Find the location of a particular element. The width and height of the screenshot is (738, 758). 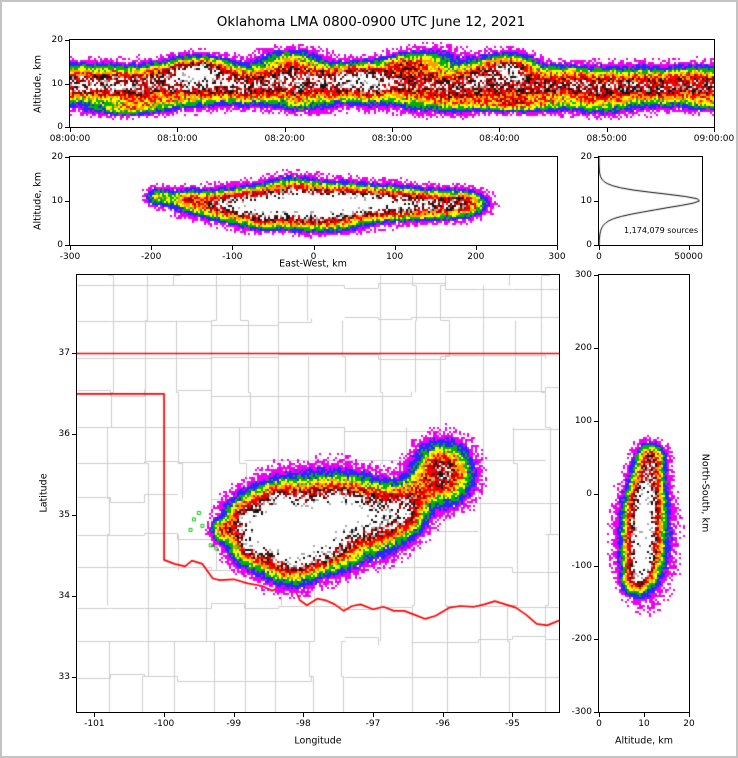

tick-label: 37 is located at coordinates (64, 353).